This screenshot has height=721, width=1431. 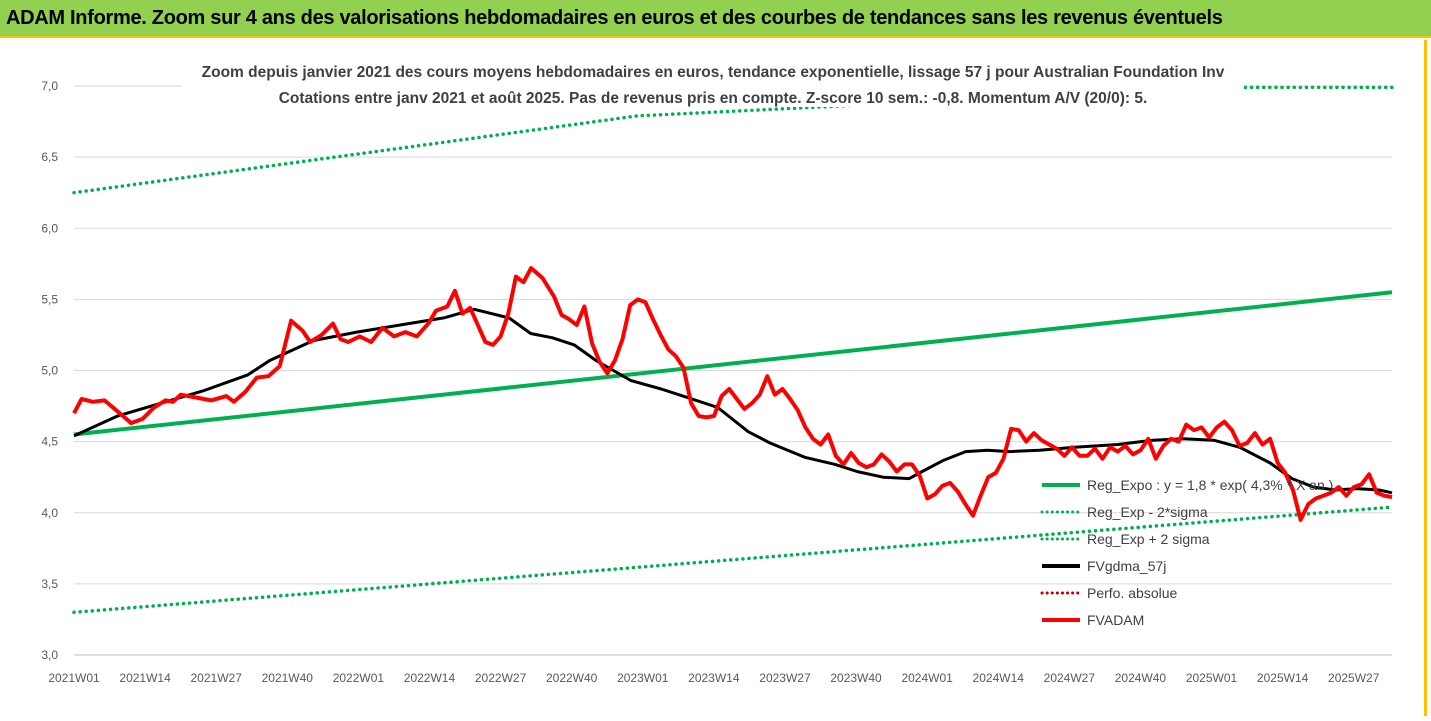 I want to click on x-tick-label: 2025W27, so click(x=1354, y=678).